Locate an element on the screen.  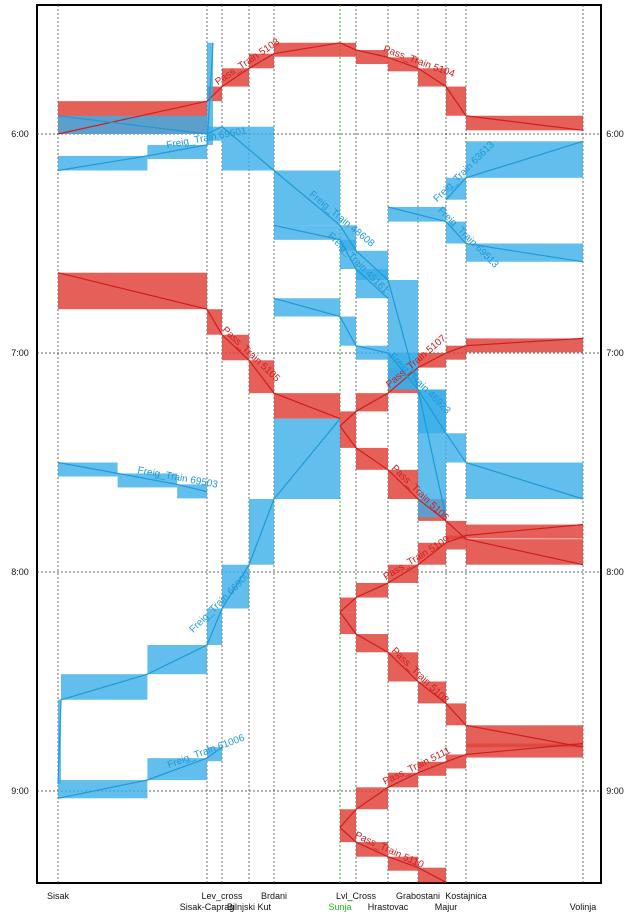
station-label-sunja: Sunja is located at coordinates (339, 907).